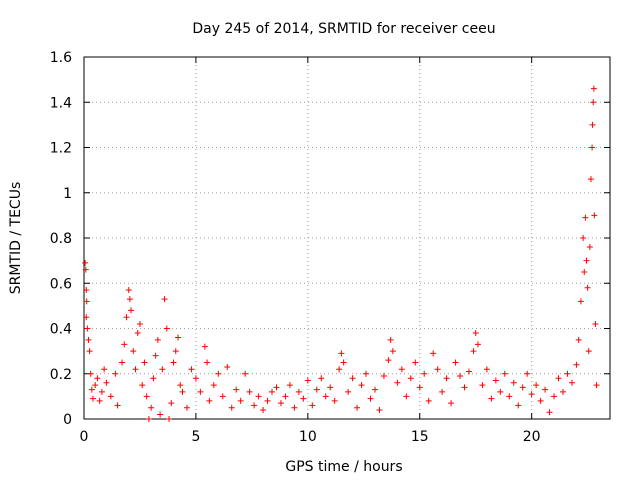  What do you see at coordinates (67, 194) in the screenshot?
I see `y-tick-label: 1` at bounding box center [67, 194].